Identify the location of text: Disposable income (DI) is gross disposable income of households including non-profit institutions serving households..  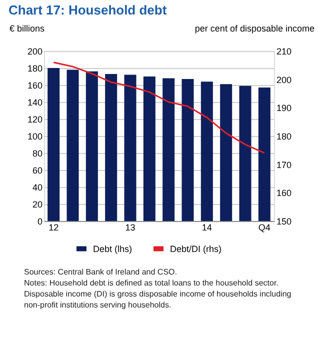
(158, 300).